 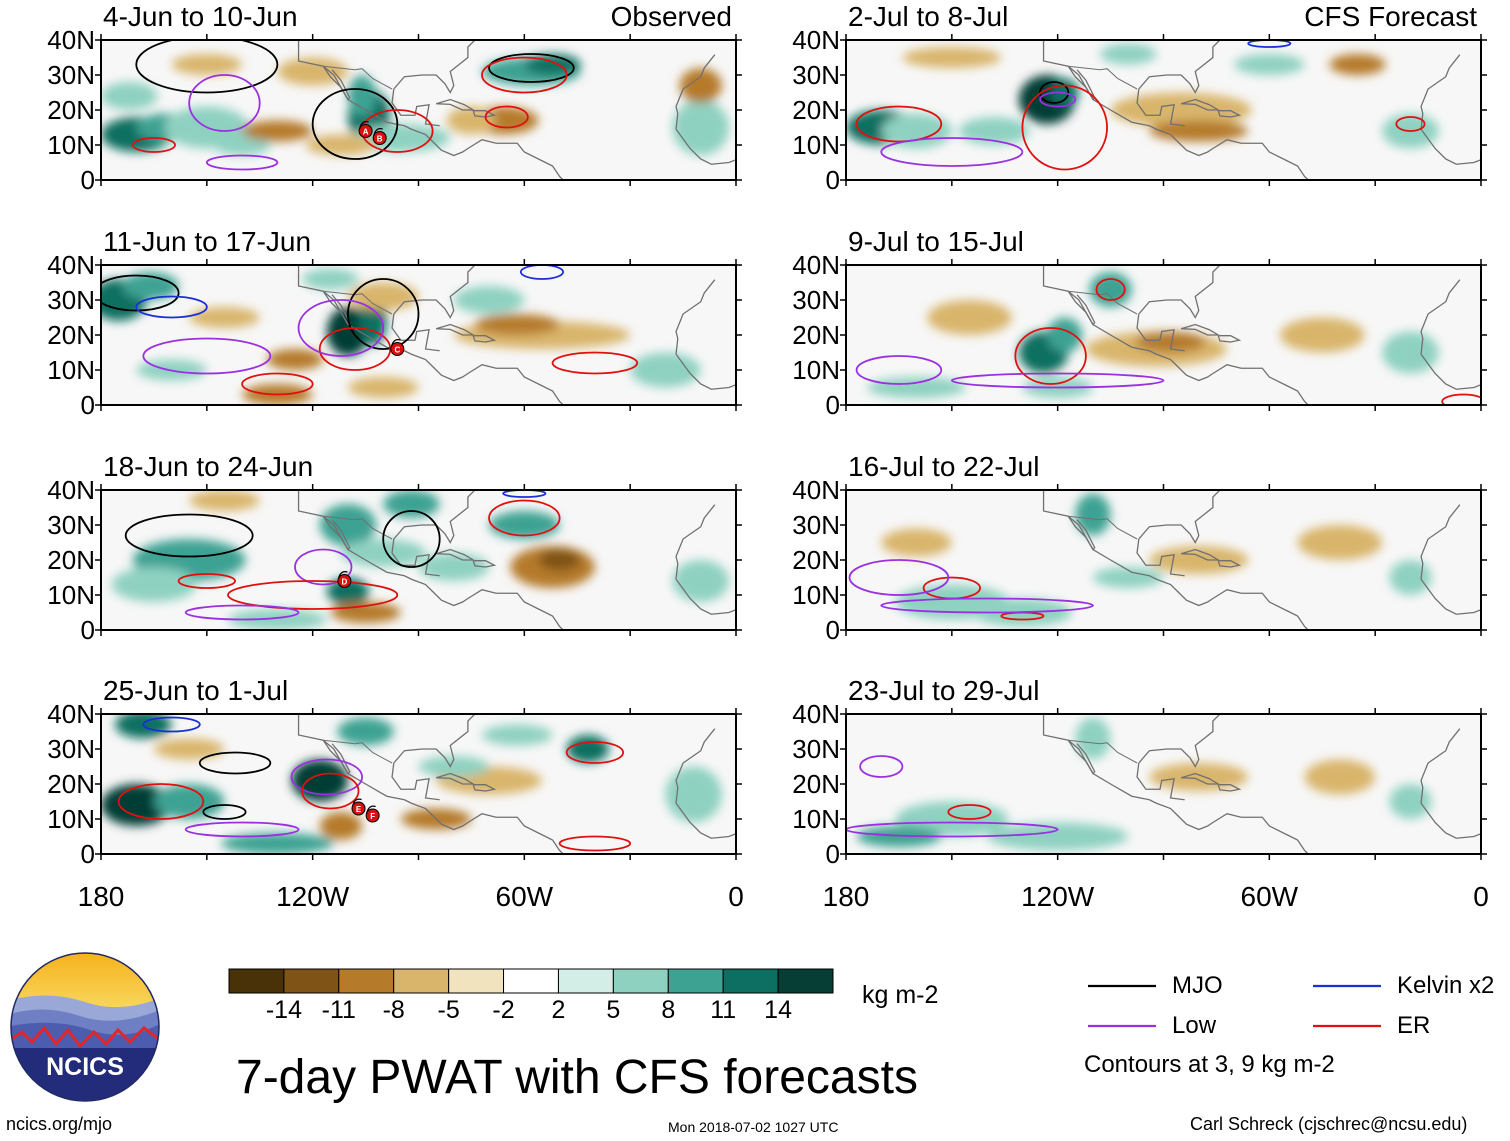 What do you see at coordinates (383, 314) in the screenshot?
I see `mjo-contour` at bounding box center [383, 314].